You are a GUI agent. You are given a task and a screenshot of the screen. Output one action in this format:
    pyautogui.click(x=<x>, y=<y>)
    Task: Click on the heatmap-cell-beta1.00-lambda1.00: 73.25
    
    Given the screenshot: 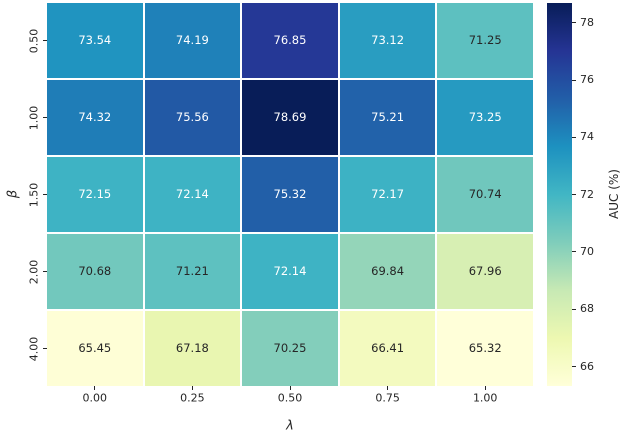 What is the action you would take?
    pyautogui.click(x=485, y=117)
    